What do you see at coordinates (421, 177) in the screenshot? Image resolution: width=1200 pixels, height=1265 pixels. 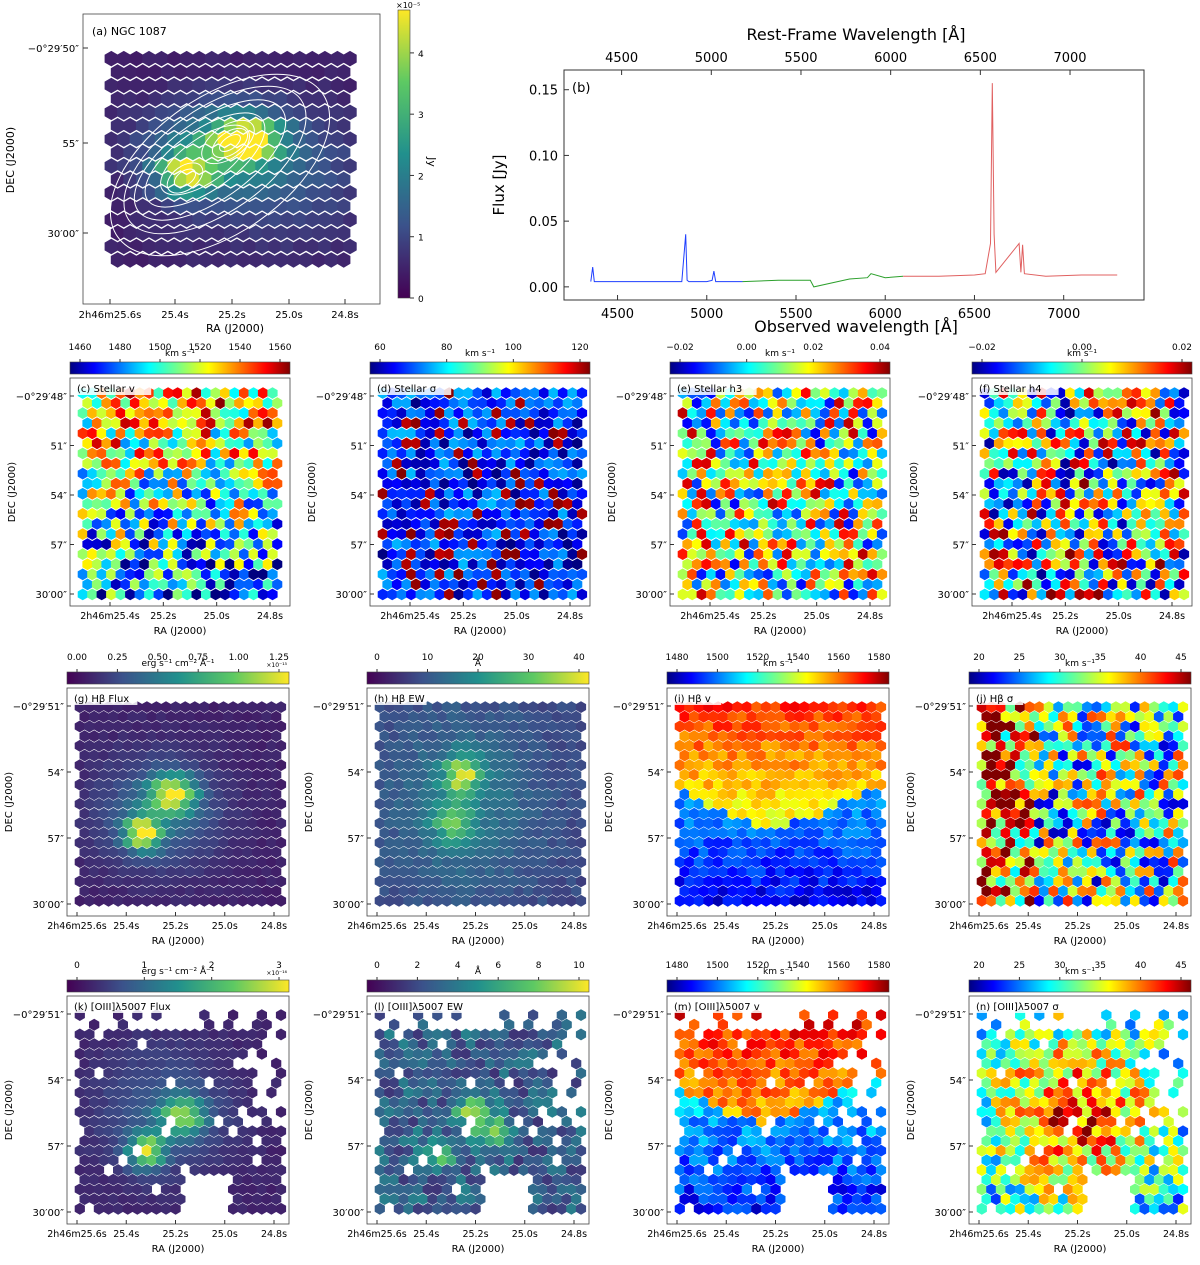 I see `colorbar-tick-label: 2` at bounding box center [421, 177].